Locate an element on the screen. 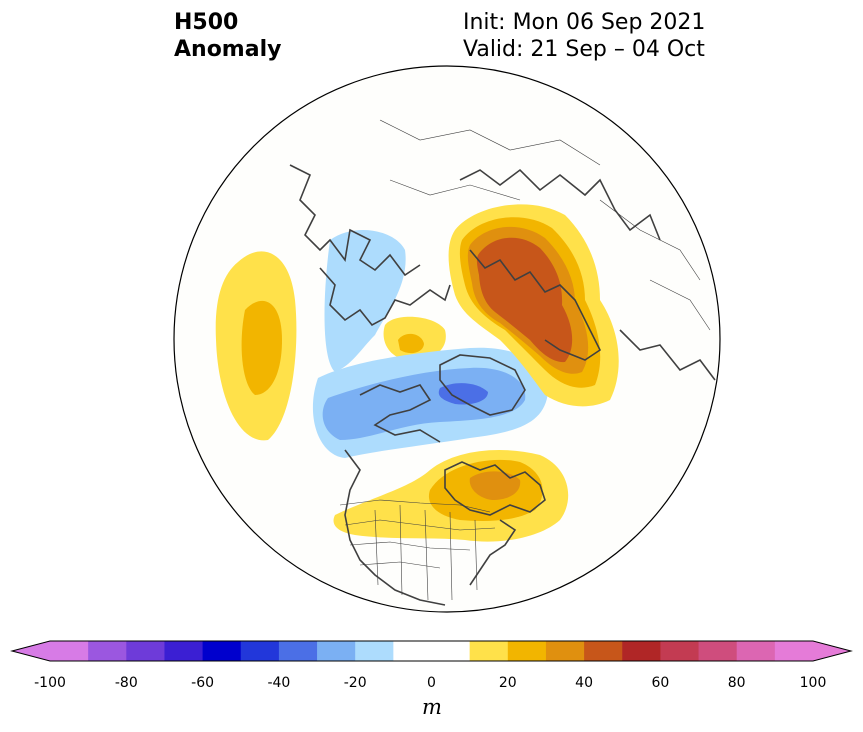 The height and width of the screenshot is (732, 863). colorbar-tick-label: -60 is located at coordinates (203, 683).